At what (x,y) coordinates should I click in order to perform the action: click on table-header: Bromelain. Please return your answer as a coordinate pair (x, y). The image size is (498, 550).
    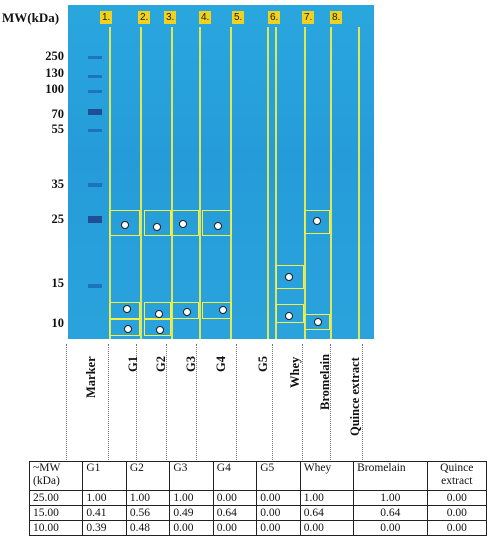
    Looking at the image, I should click on (390, 476).